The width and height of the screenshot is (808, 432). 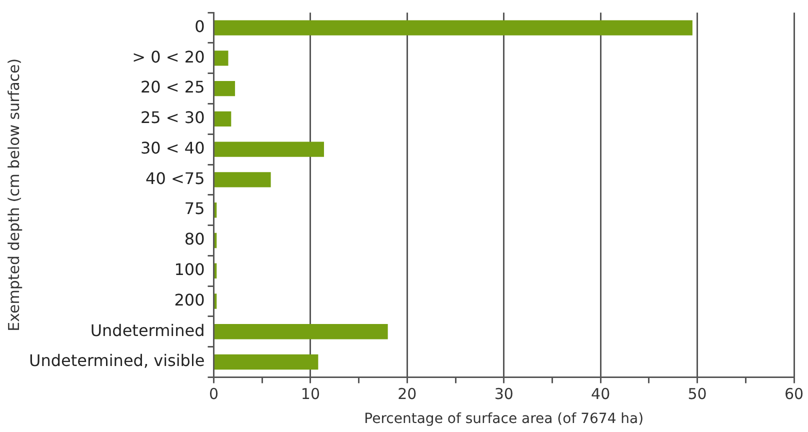 I want to click on y-tick-label: 100, so click(x=189, y=270).